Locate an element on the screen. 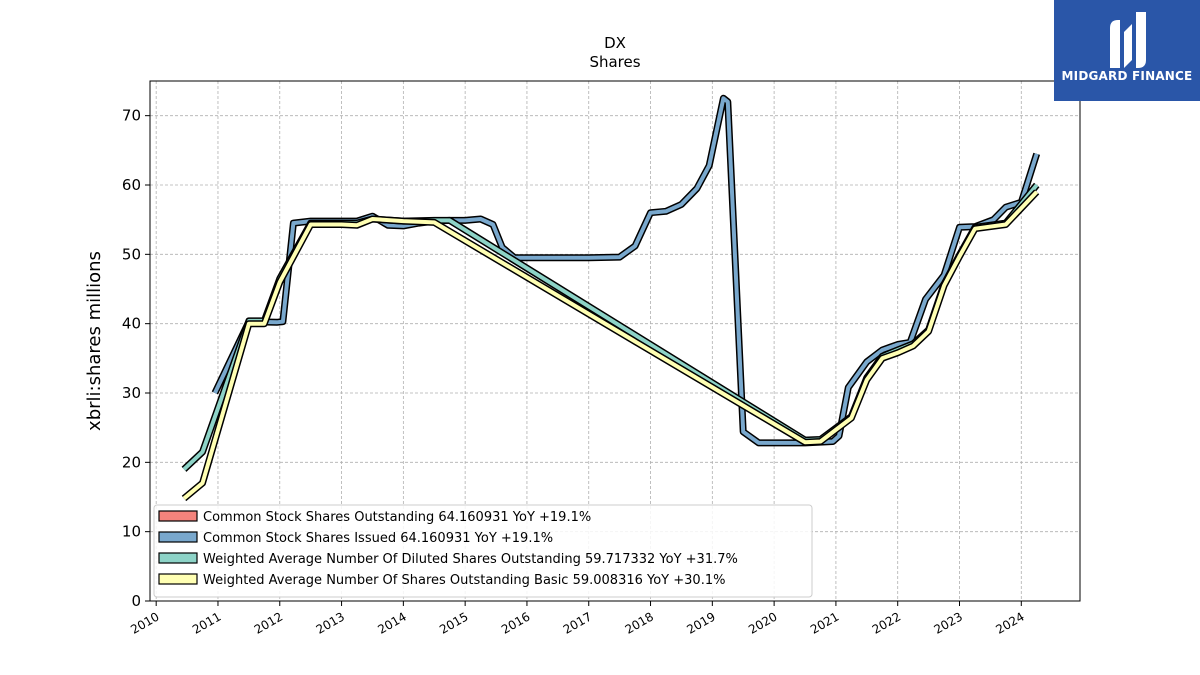  x-tick-label: 2012 is located at coordinates (268, 622).